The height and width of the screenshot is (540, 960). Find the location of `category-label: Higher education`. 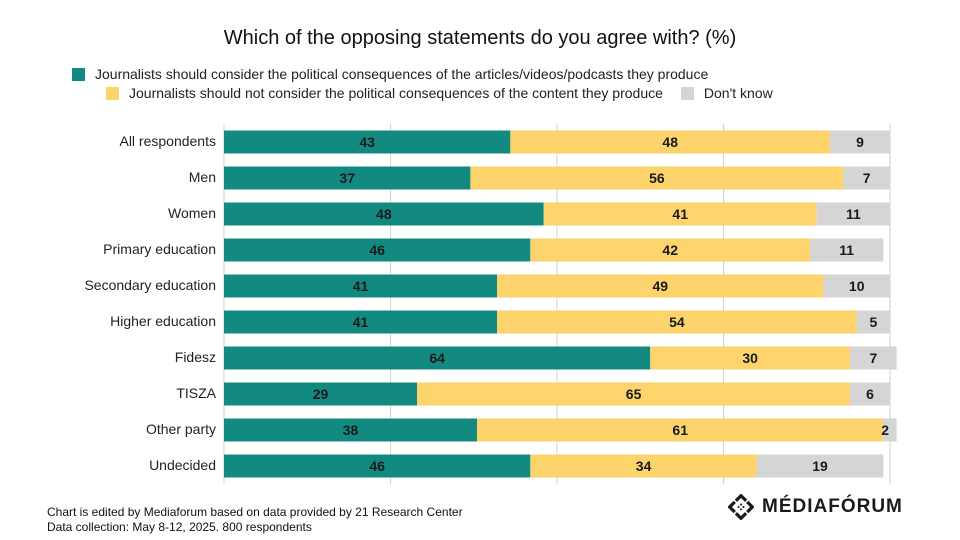

category-label: Higher education is located at coordinates (163, 321).